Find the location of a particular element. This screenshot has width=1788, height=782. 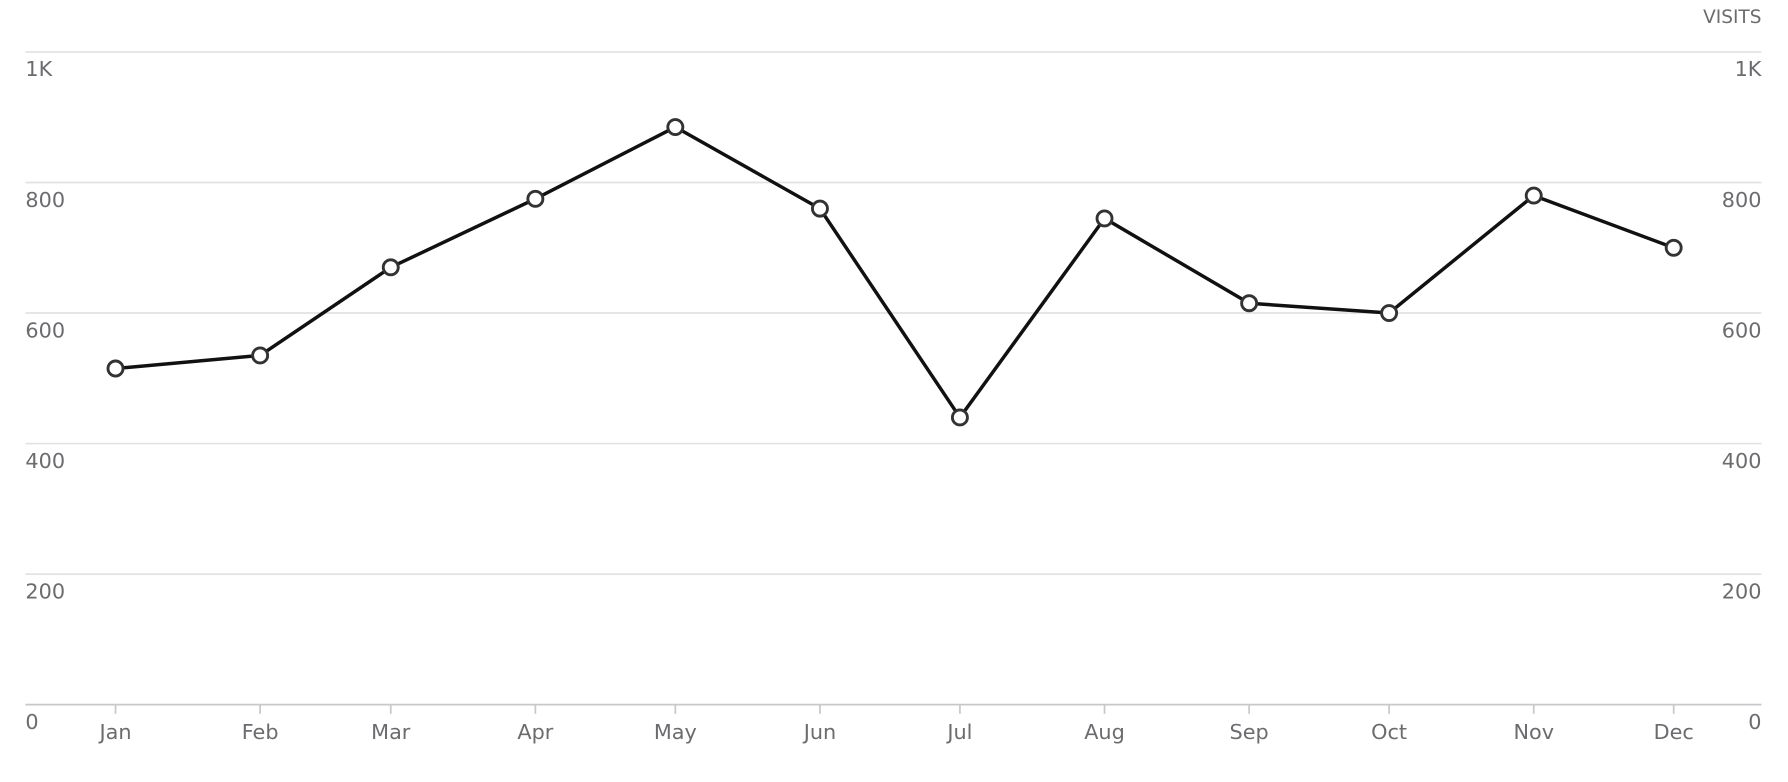

y2-tick-label: 600 is located at coordinates (1742, 330).